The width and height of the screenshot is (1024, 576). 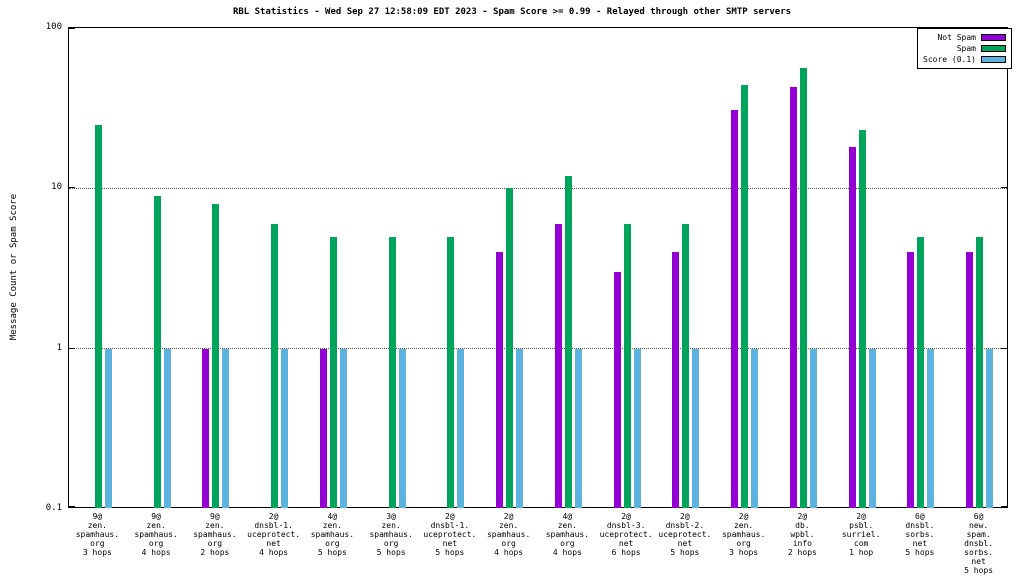 I want to click on legend-item-score: Score (0.1), so click(x=964, y=59).